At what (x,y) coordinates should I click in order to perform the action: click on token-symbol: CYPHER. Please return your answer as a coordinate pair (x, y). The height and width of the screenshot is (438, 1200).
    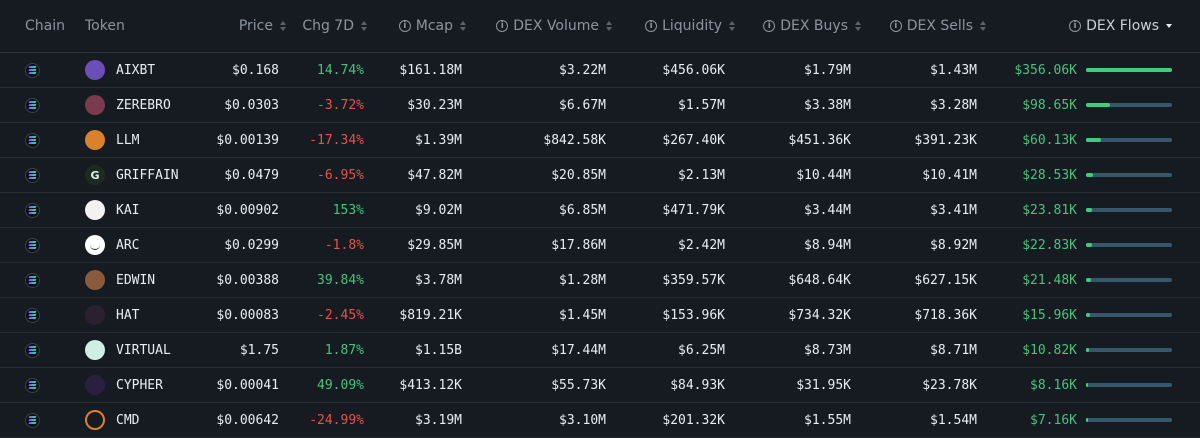
    Looking at the image, I should click on (139, 385).